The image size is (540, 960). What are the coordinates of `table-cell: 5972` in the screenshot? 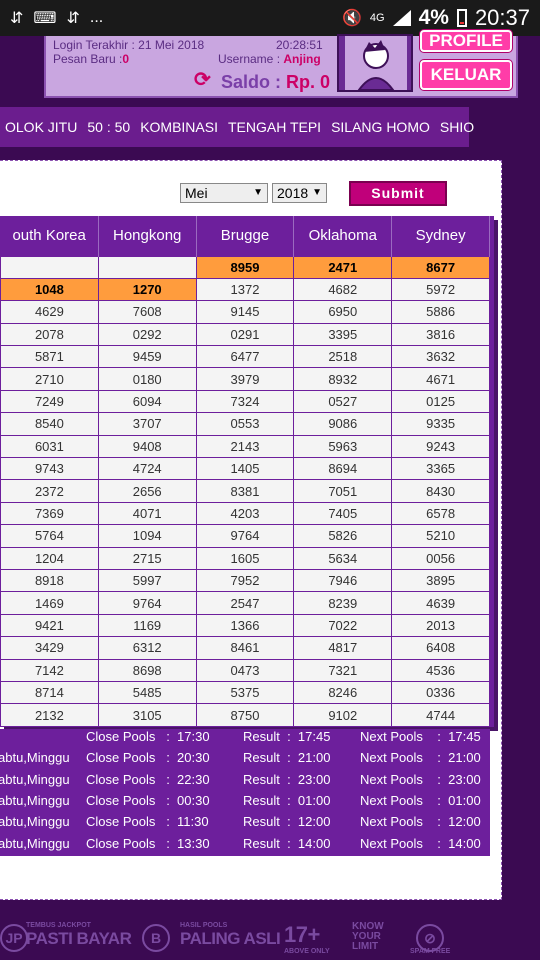 It's located at (440, 289).